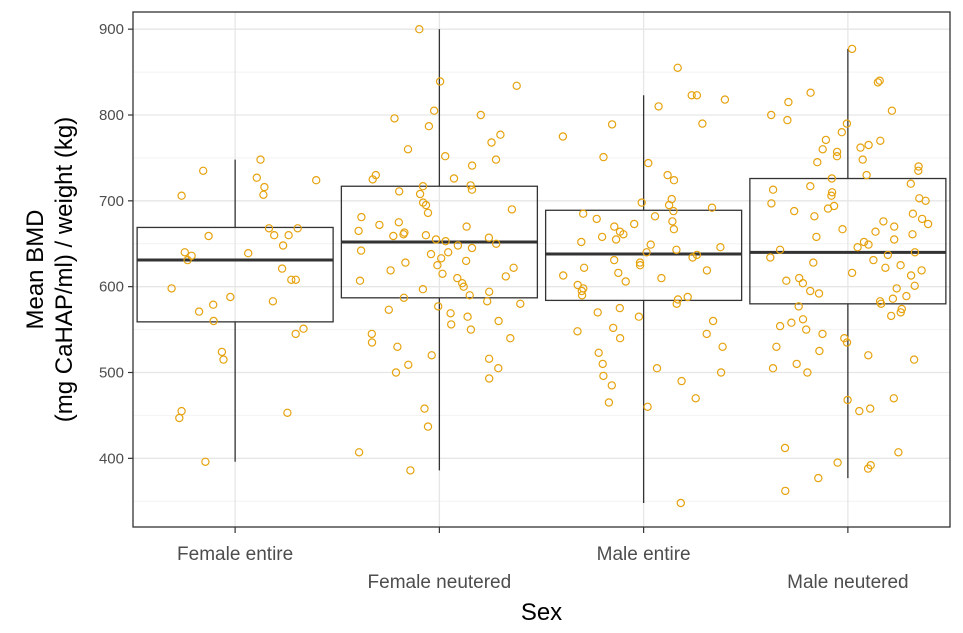 This screenshot has height=633, width=963. I want to click on y-axis-title-line: (mg CaHAP/ml) / weight (kg), so click(64, 269).